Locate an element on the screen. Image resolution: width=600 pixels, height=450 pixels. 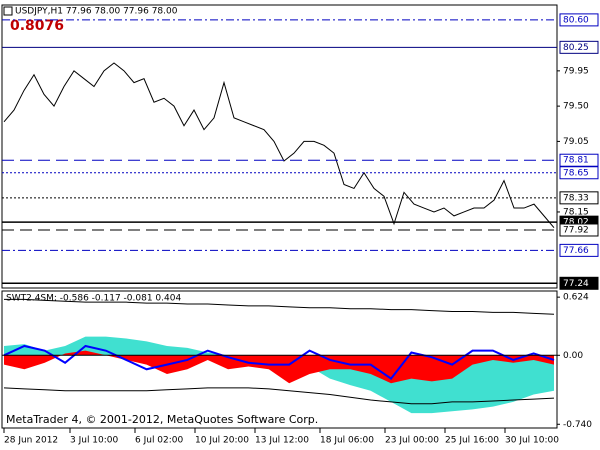
level-label: 78.33 is located at coordinates (576, 198).